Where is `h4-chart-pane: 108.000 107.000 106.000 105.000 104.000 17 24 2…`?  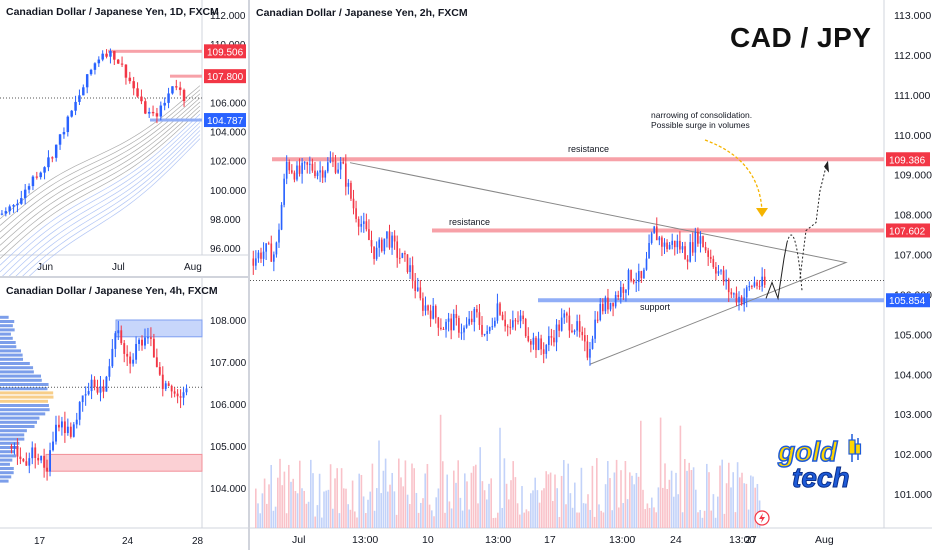 h4-chart-pane: 108.000 107.000 106.000 105.000 104.000 17 24 2… is located at coordinates (124, 414).